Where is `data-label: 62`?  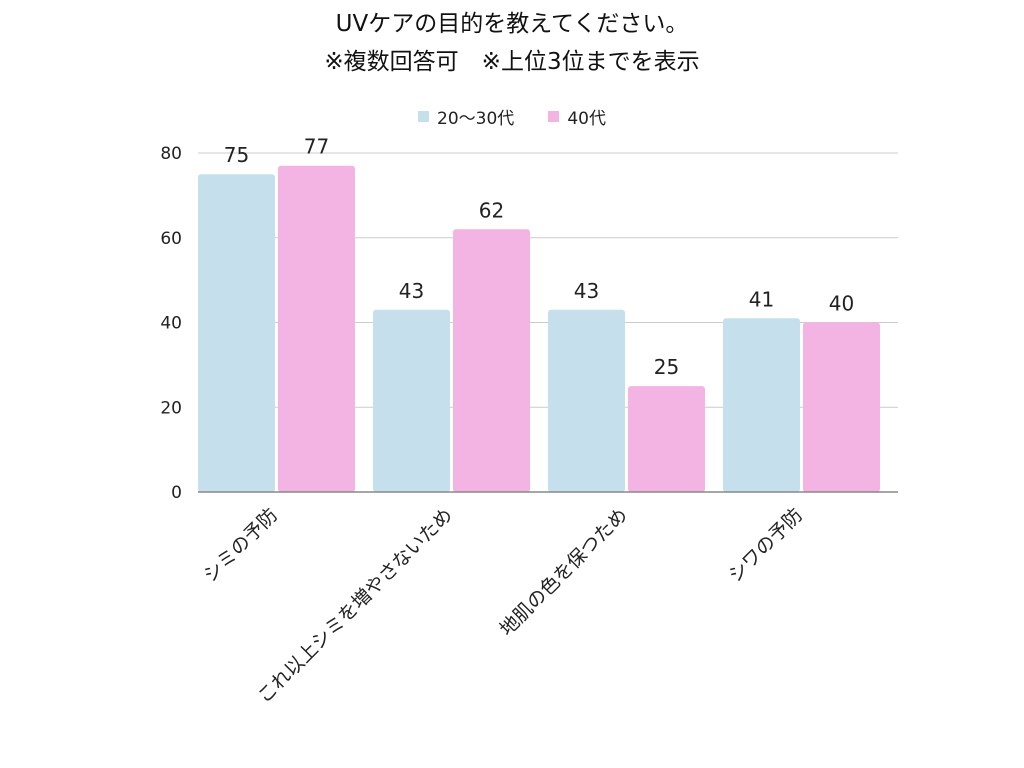
data-label: 62 is located at coordinates (491, 210).